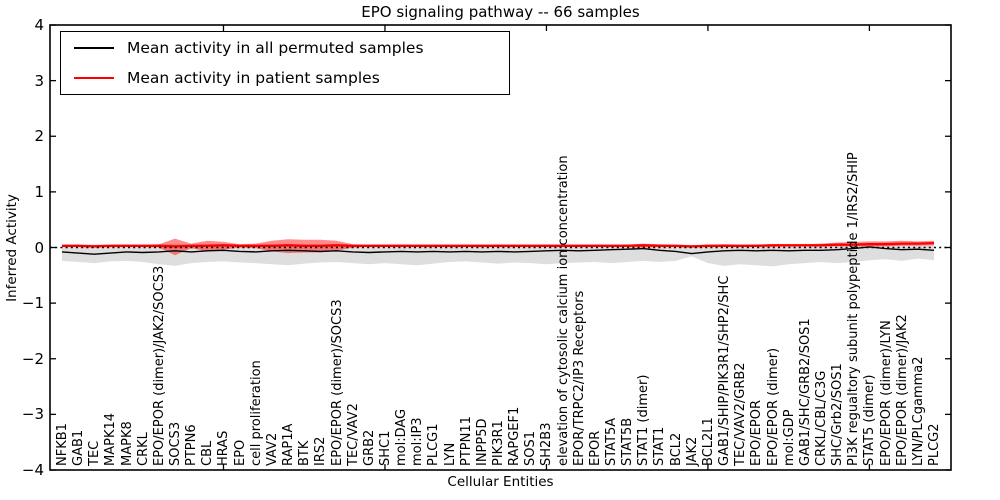  Describe the element at coordinates (224, 448) in the screenshot. I see `x-tick-label: HRAS` at that location.